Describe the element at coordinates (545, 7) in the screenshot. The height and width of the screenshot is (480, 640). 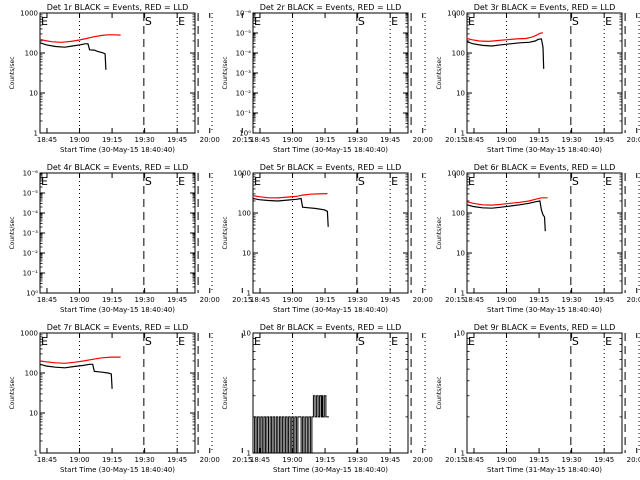
I see `plot-title: Det 3r BLACK = Events, RED = LLD` at that location.